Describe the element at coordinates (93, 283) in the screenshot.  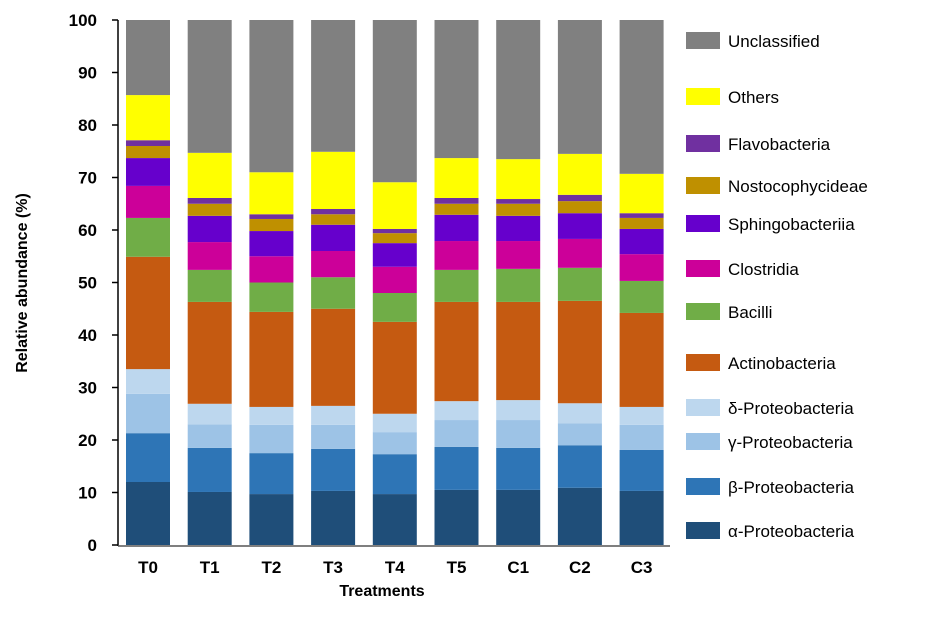
I see `y-ticks: 0 10 20 30 40 50 60 70 80 90 100` at that location.